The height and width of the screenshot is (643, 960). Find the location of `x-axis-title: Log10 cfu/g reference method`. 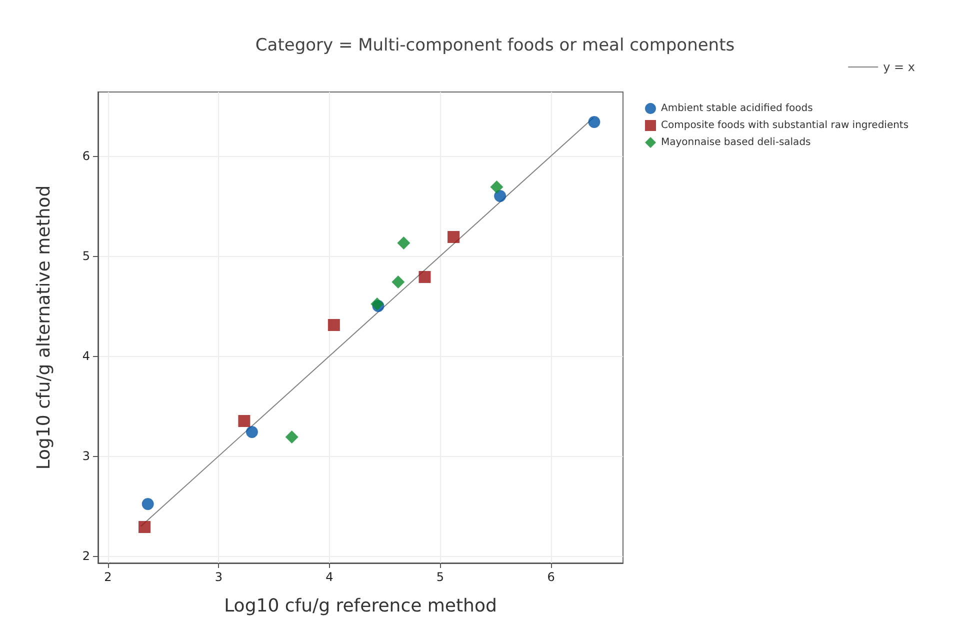

x-axis-title: Log10 cfu/g reference method is located at coordinates (360, 606).